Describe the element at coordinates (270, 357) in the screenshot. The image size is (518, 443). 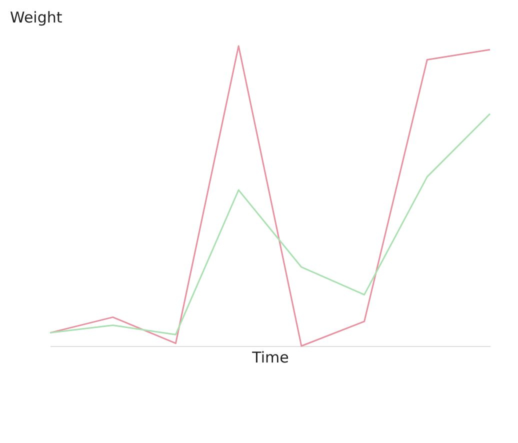
I see `x-axis-title: Time` at that location.